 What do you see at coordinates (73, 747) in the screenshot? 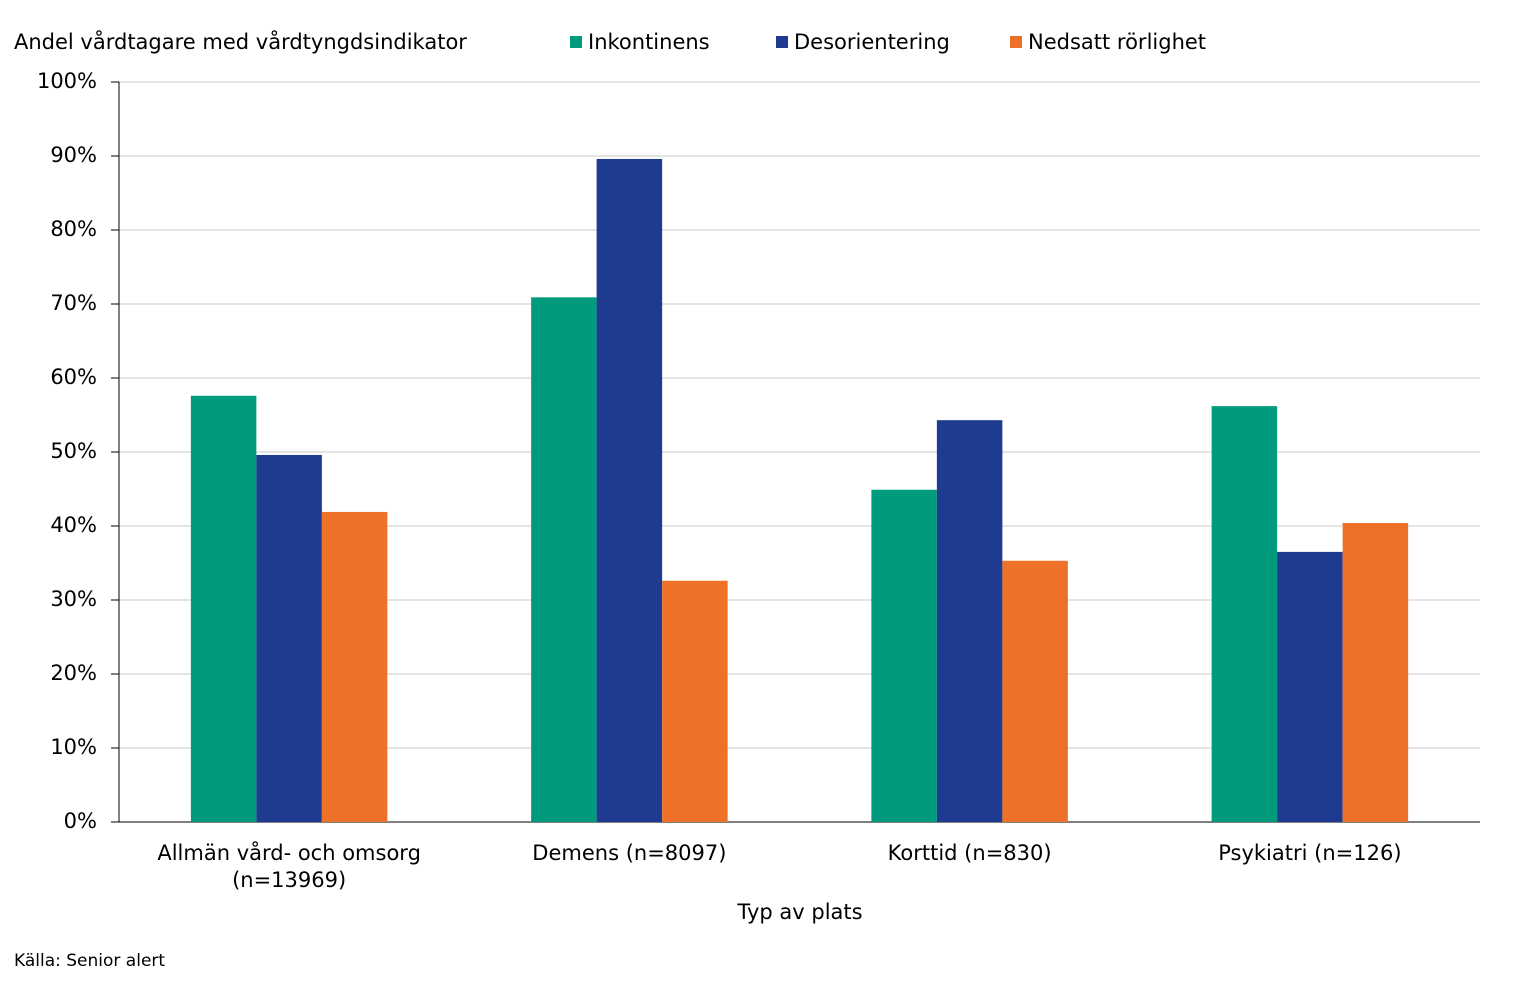
I see `y-tick-label: 10%` at bounding box center [73, 747].